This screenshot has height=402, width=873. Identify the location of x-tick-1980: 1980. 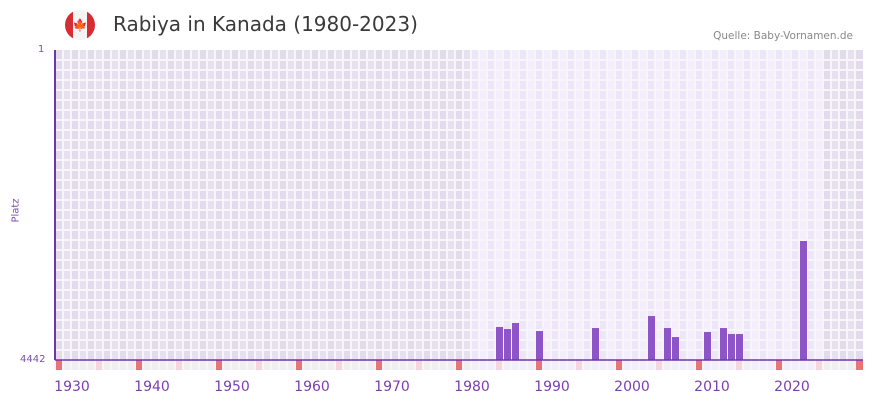
(472, 387).